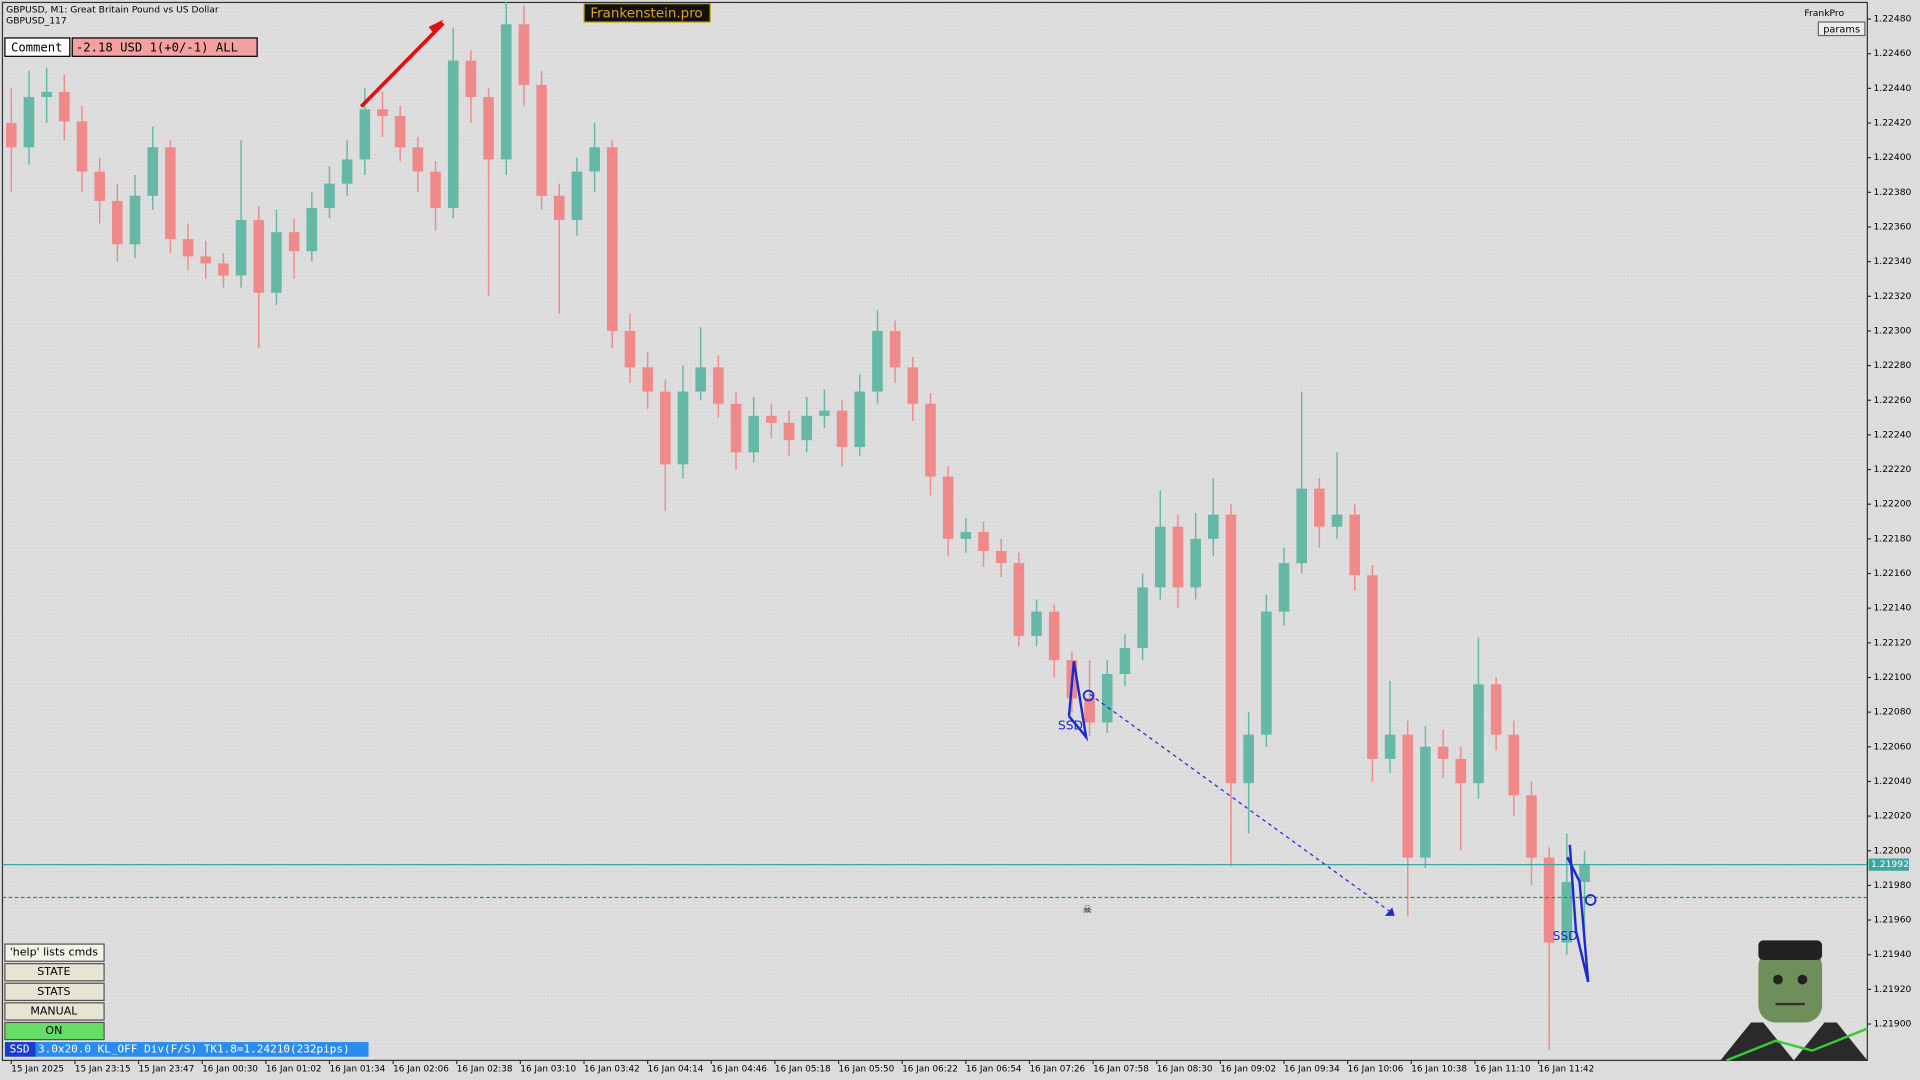 Image resolution: width=1920 pixels, height=1080 pixels. I want to click on x-tick-label: 16 Jan 06:22, so click(930, 1069).